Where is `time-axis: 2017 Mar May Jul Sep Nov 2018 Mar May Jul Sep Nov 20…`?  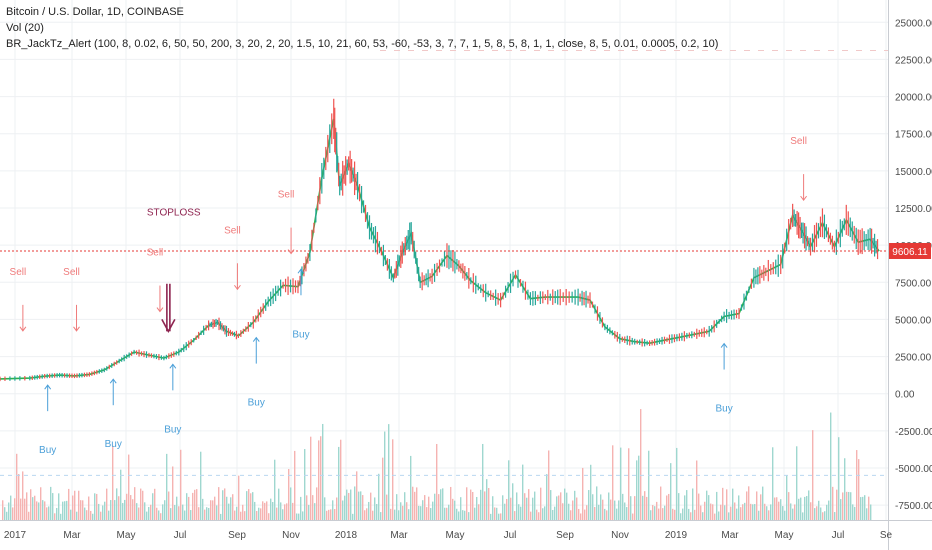 time-axis: 2017 Mar May Jul Sep Nov 2018 Mar May Jul Sep Nov 20… is located at coordinates (448, 535).